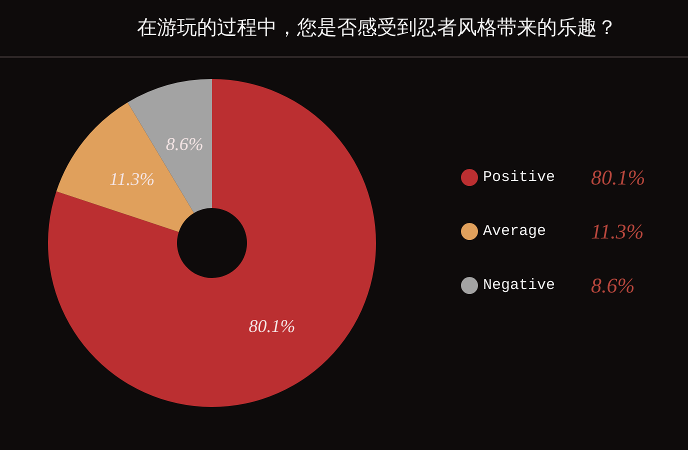 This screenshot has width=688, height=450. I want to click on data-label: 8.6%, so click(185, 144).